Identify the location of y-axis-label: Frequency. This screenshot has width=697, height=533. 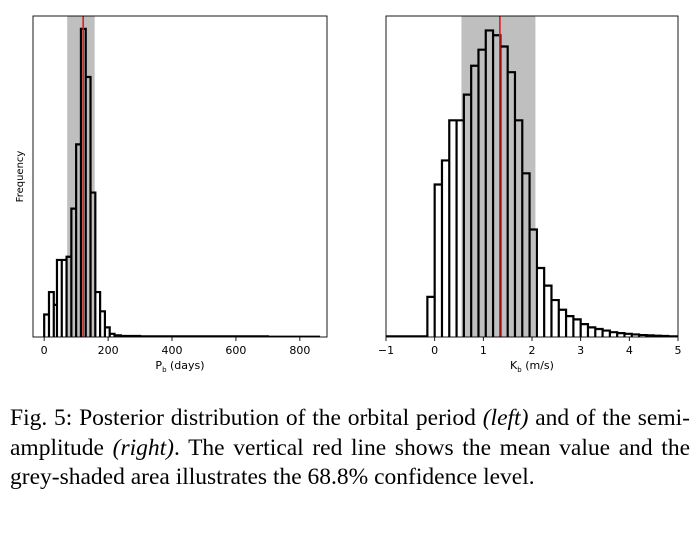
(20, 177).